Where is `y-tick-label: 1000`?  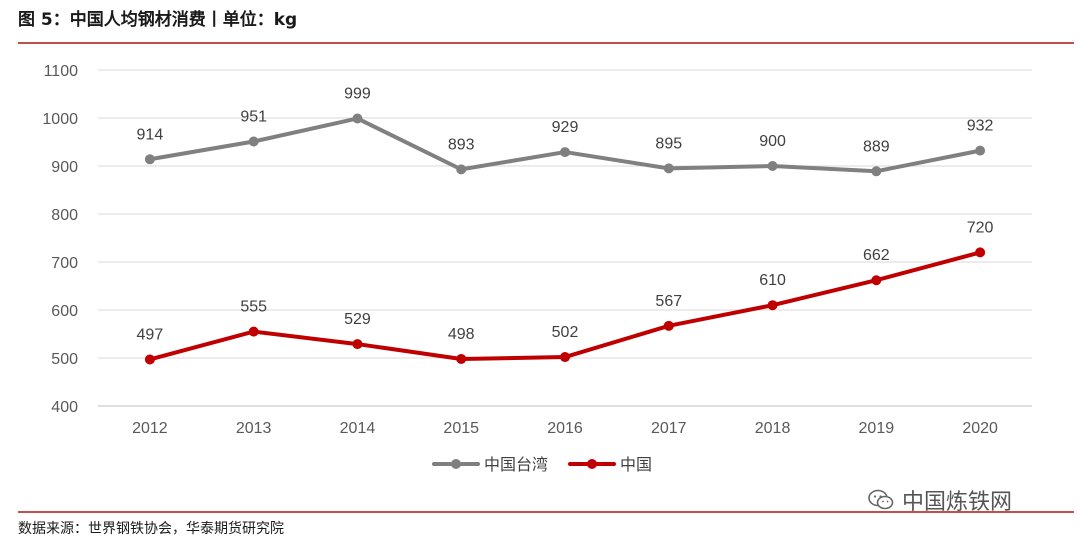
y-tick-label: 1000 is located at coordinates (60, 119).